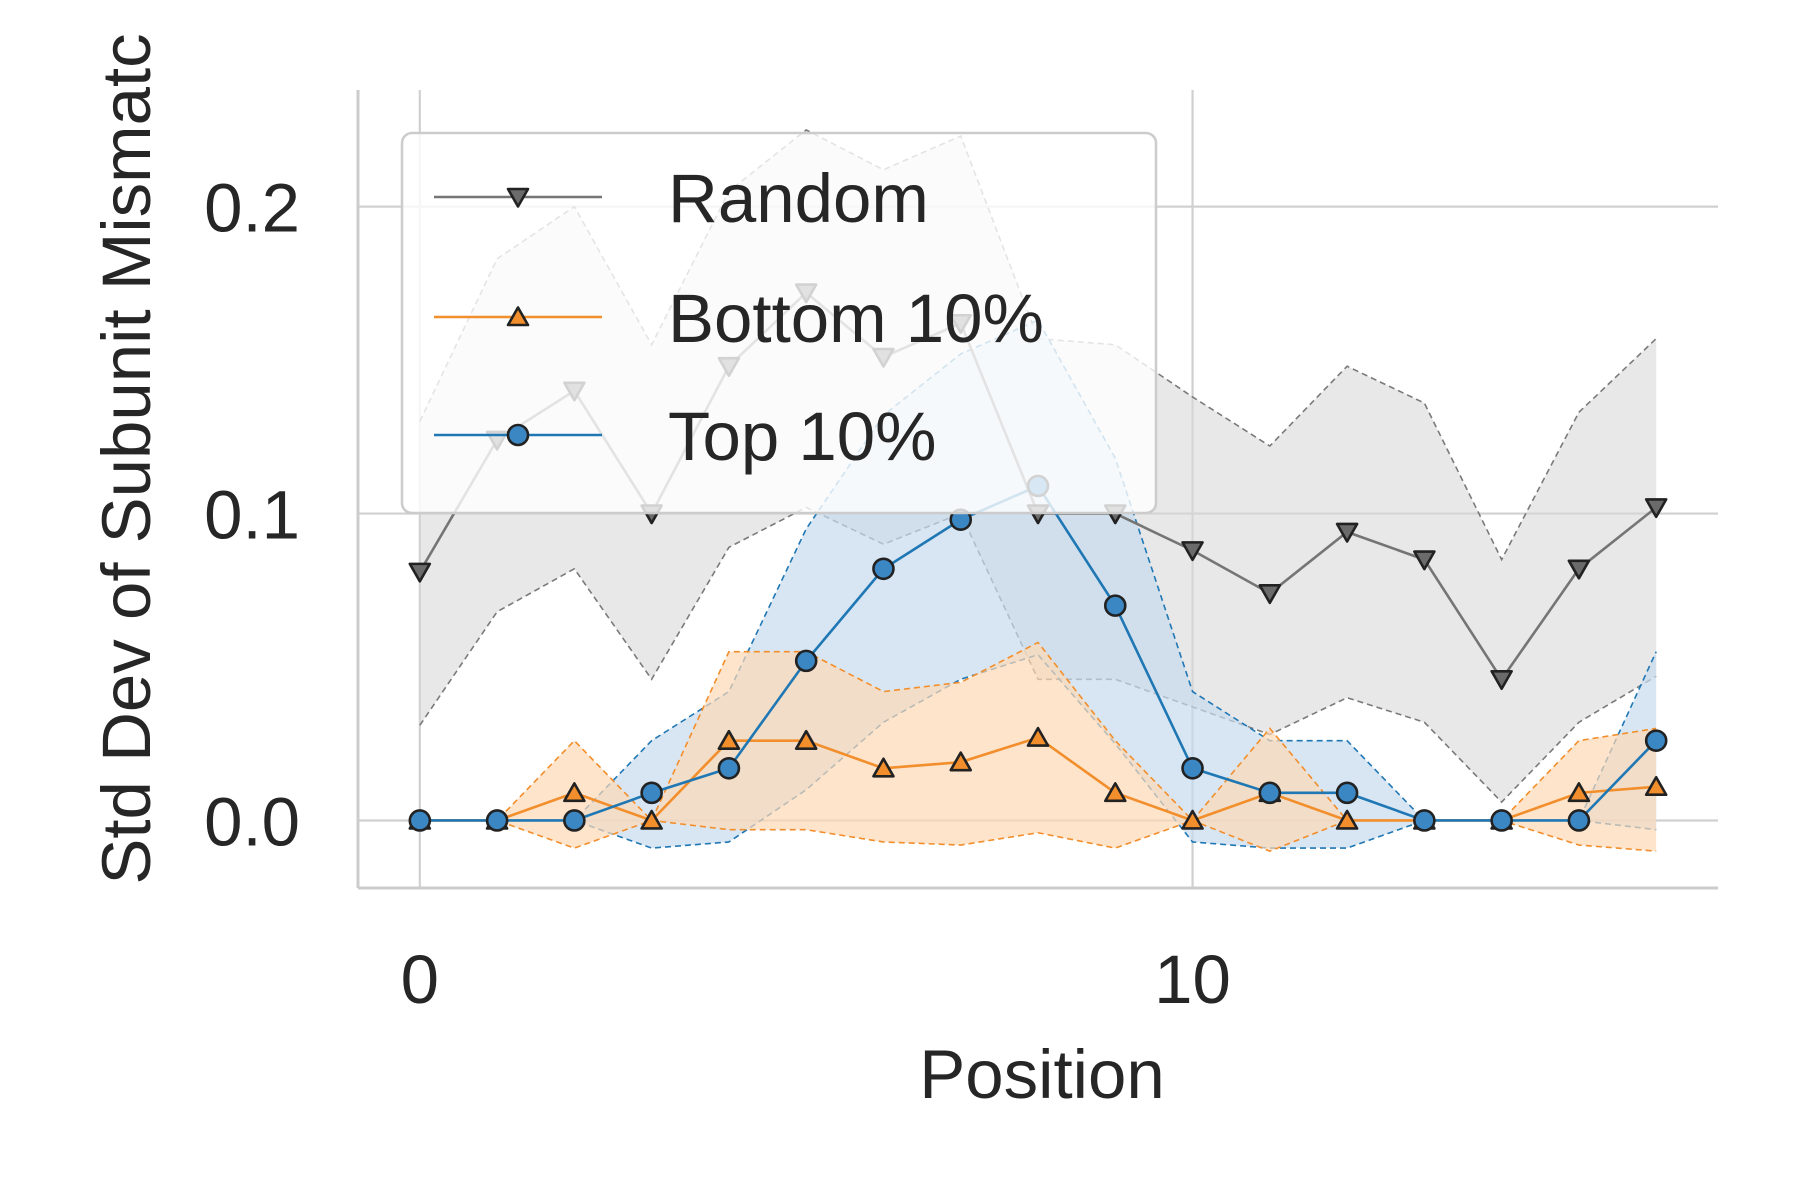 This screenshot has width=1800, height=1200. Describe the element at coordinates (420, 979) in the screenshot. I see `x-tick-label: 0` at that location.